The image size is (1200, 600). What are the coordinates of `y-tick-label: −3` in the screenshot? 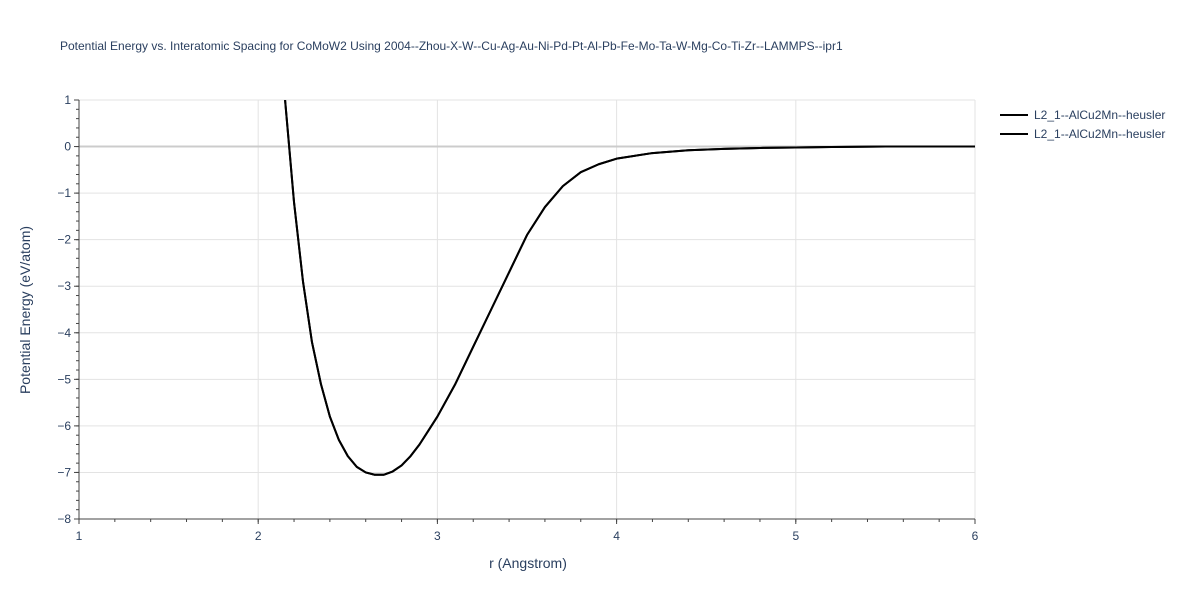 It's located at (64, 286).